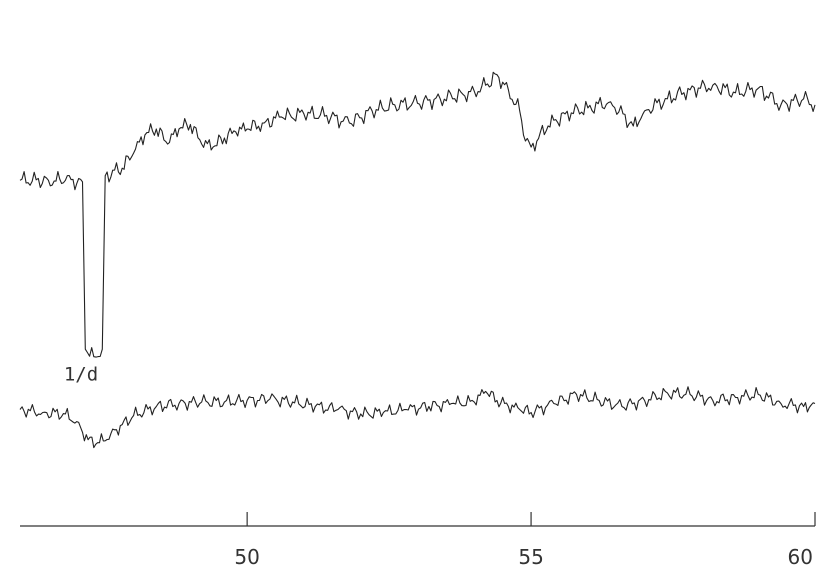  I want to click on annotations-group: 1/d, so click(81, 375).